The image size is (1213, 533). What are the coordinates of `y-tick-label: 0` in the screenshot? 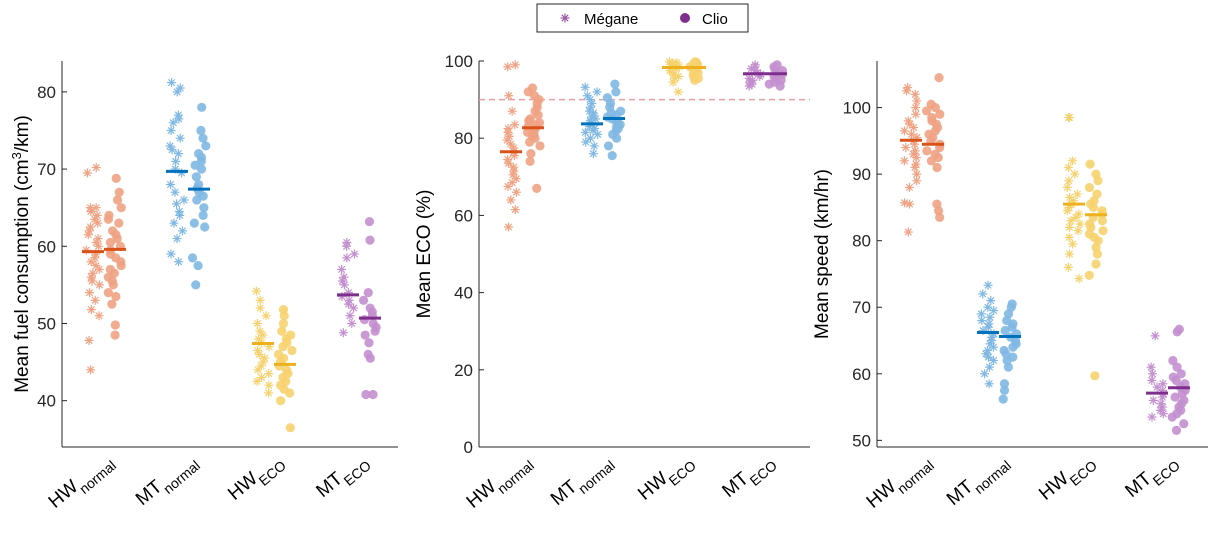 It's located at (468, 447).